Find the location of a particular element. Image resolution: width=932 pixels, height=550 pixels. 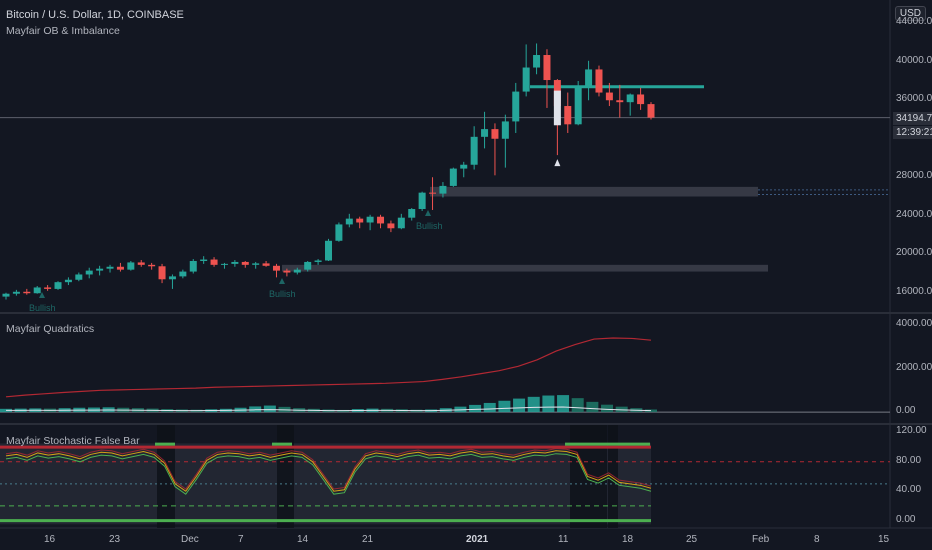

time-tick-label: Feb is located at coordinates (761, 539).